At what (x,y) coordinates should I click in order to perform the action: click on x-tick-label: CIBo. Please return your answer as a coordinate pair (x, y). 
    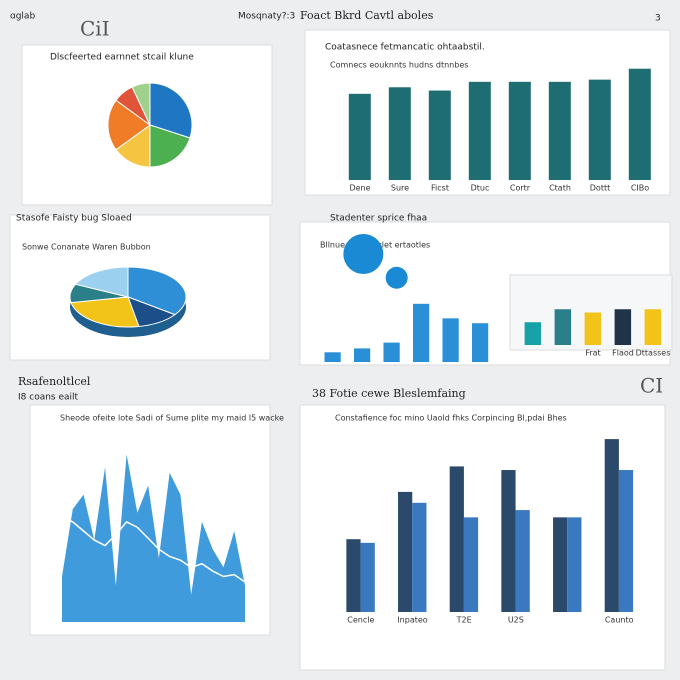
    Looking at the image, I should click on (640, 188).